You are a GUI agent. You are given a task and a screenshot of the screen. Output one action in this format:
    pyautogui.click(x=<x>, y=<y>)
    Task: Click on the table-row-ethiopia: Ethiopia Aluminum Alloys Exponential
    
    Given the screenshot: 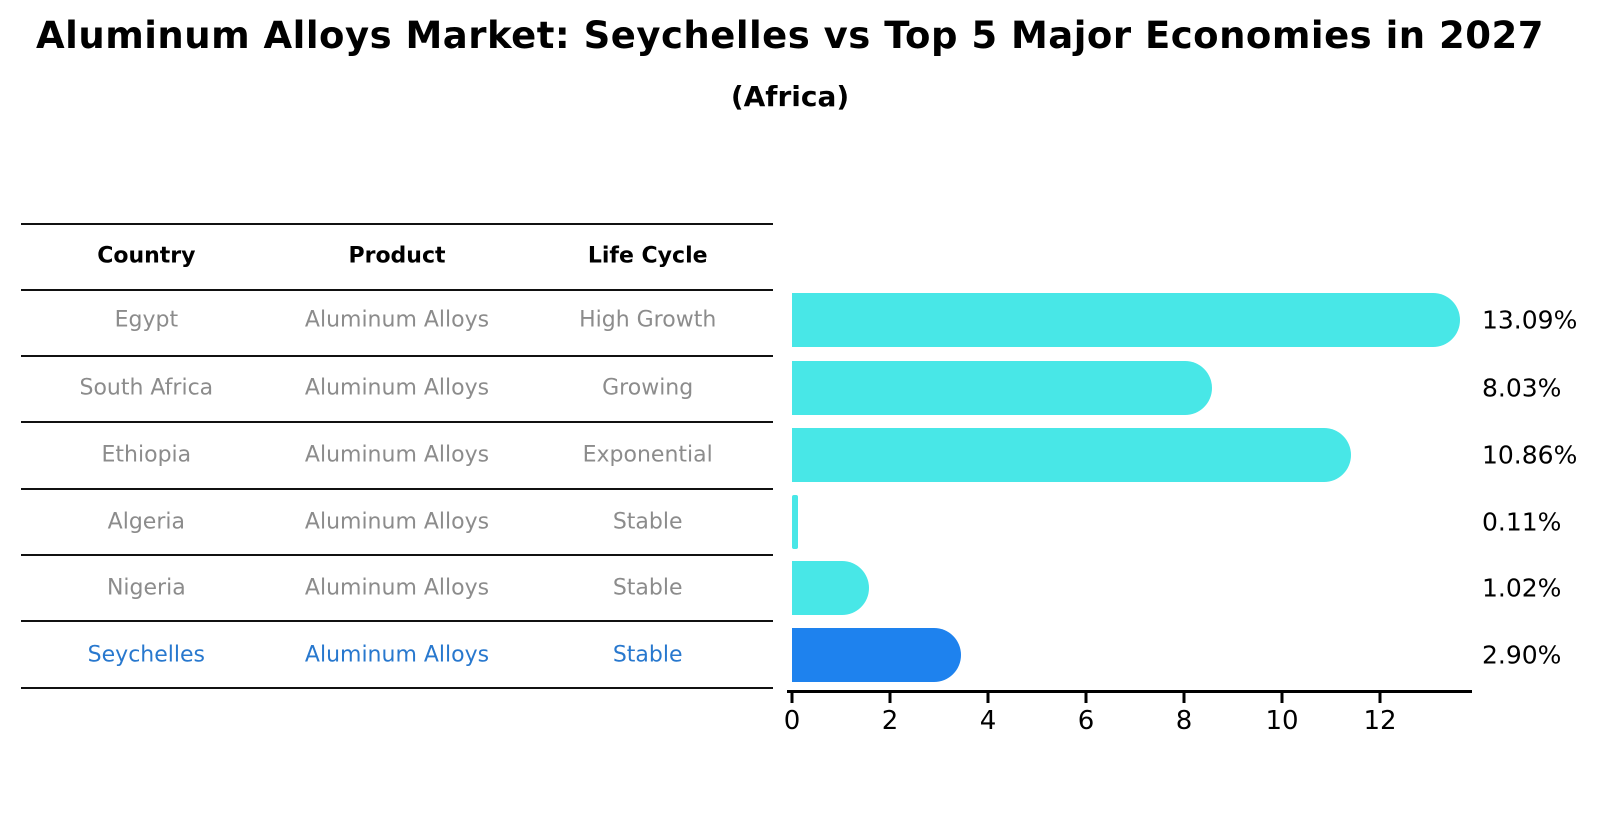 What is the action you would take?
    pyautogui.click(x=397, y=455)
    